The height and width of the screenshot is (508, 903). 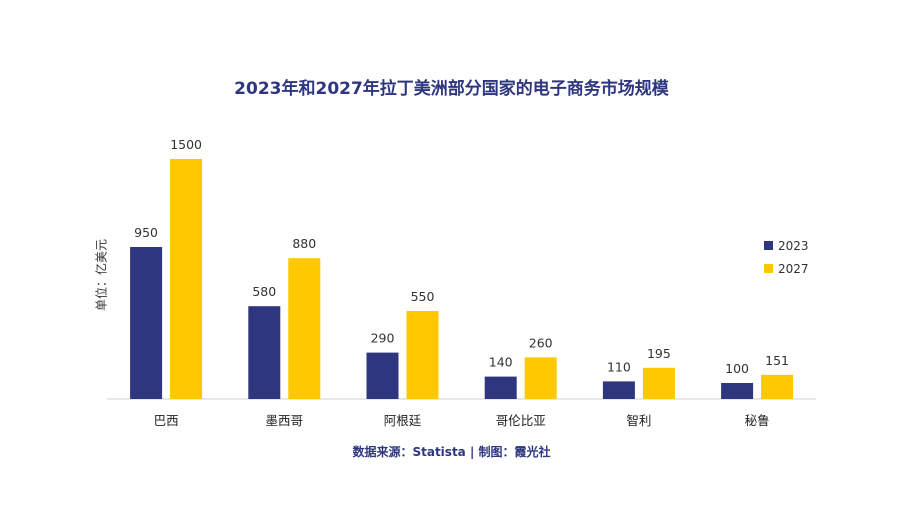 What do you see at coordinates (777, 360) in the screenshot?
I see `data-label-peru-2027: 151` at bounding box center [777, 360].